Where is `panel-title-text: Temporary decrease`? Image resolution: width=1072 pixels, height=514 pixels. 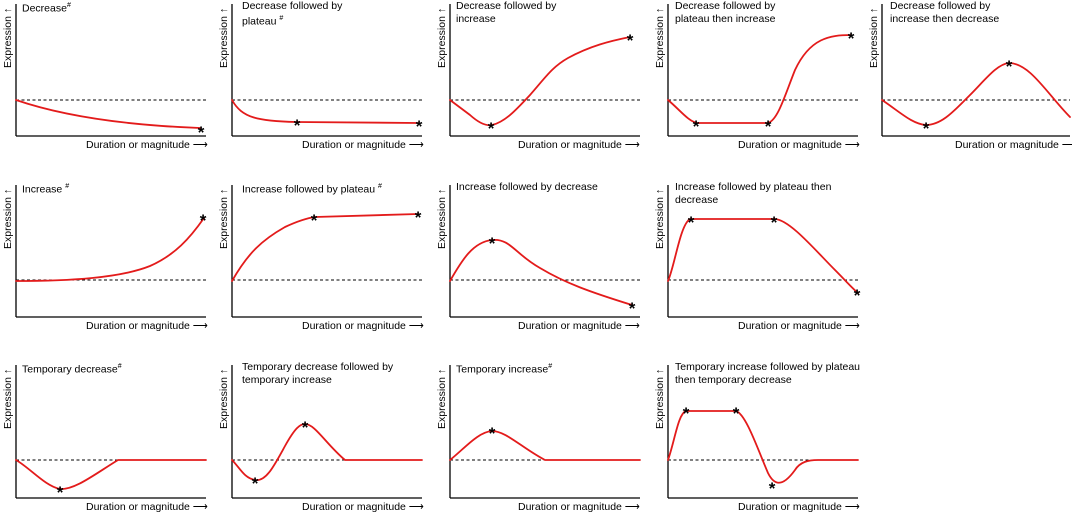 panel-title-text: Temporary decrease is located at coordinates (70, 369).